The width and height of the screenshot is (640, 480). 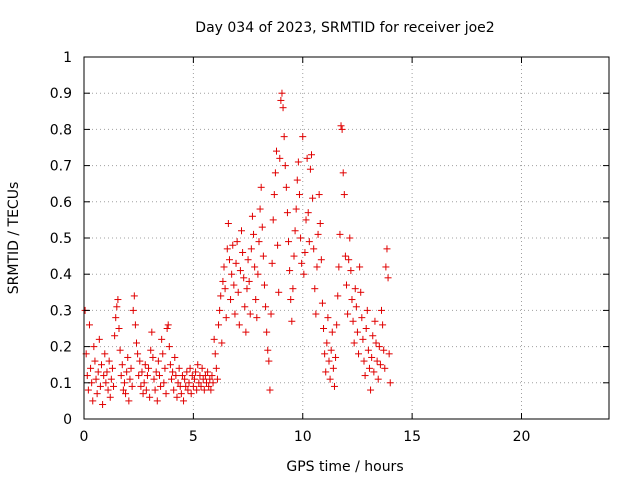 What do you see at coordinates (61, 275) in the screenshot?
I see `y-tick-label: 0.4` at bounding box center [61, 275].